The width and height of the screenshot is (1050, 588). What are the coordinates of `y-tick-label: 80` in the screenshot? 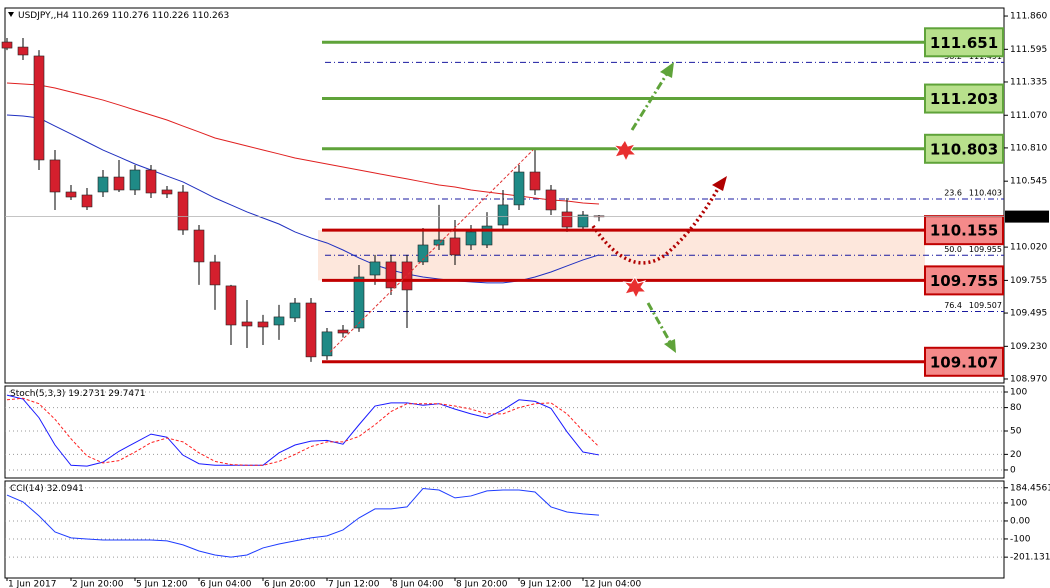 It's located at (1016, 408).